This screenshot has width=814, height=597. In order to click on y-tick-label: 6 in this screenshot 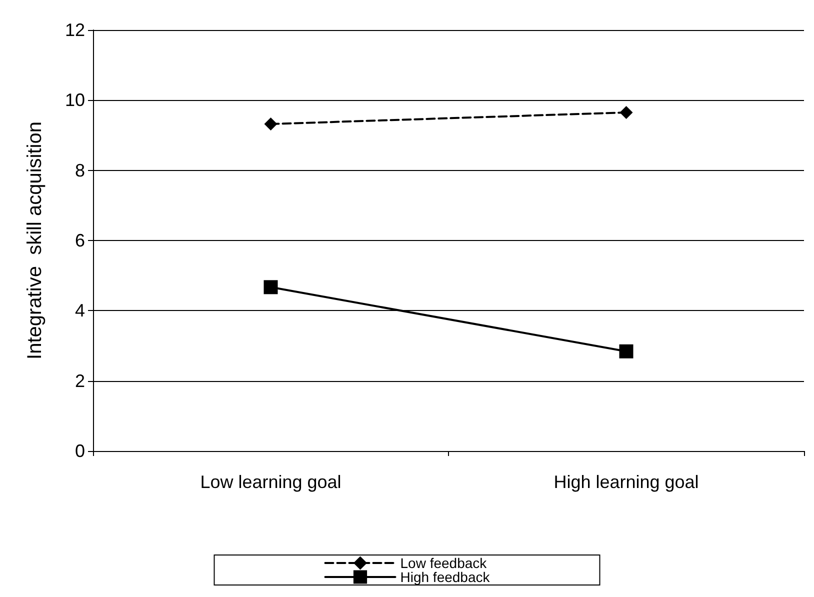, I will do `click(79, 240)`.